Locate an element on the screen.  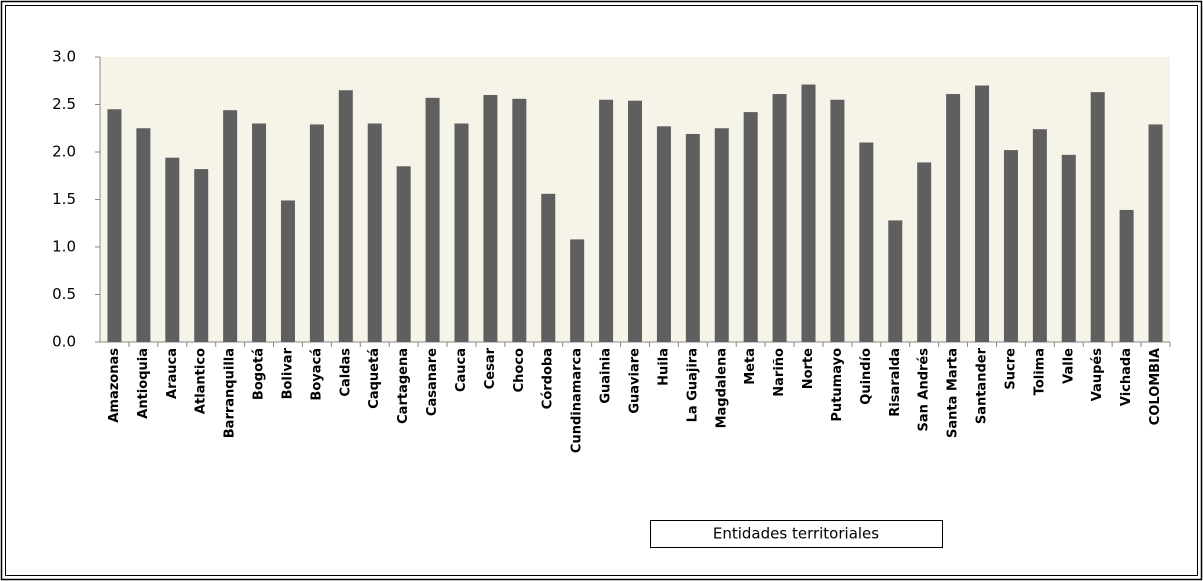
x-tick-label: San Andrés is located at coordinates (924, 390).